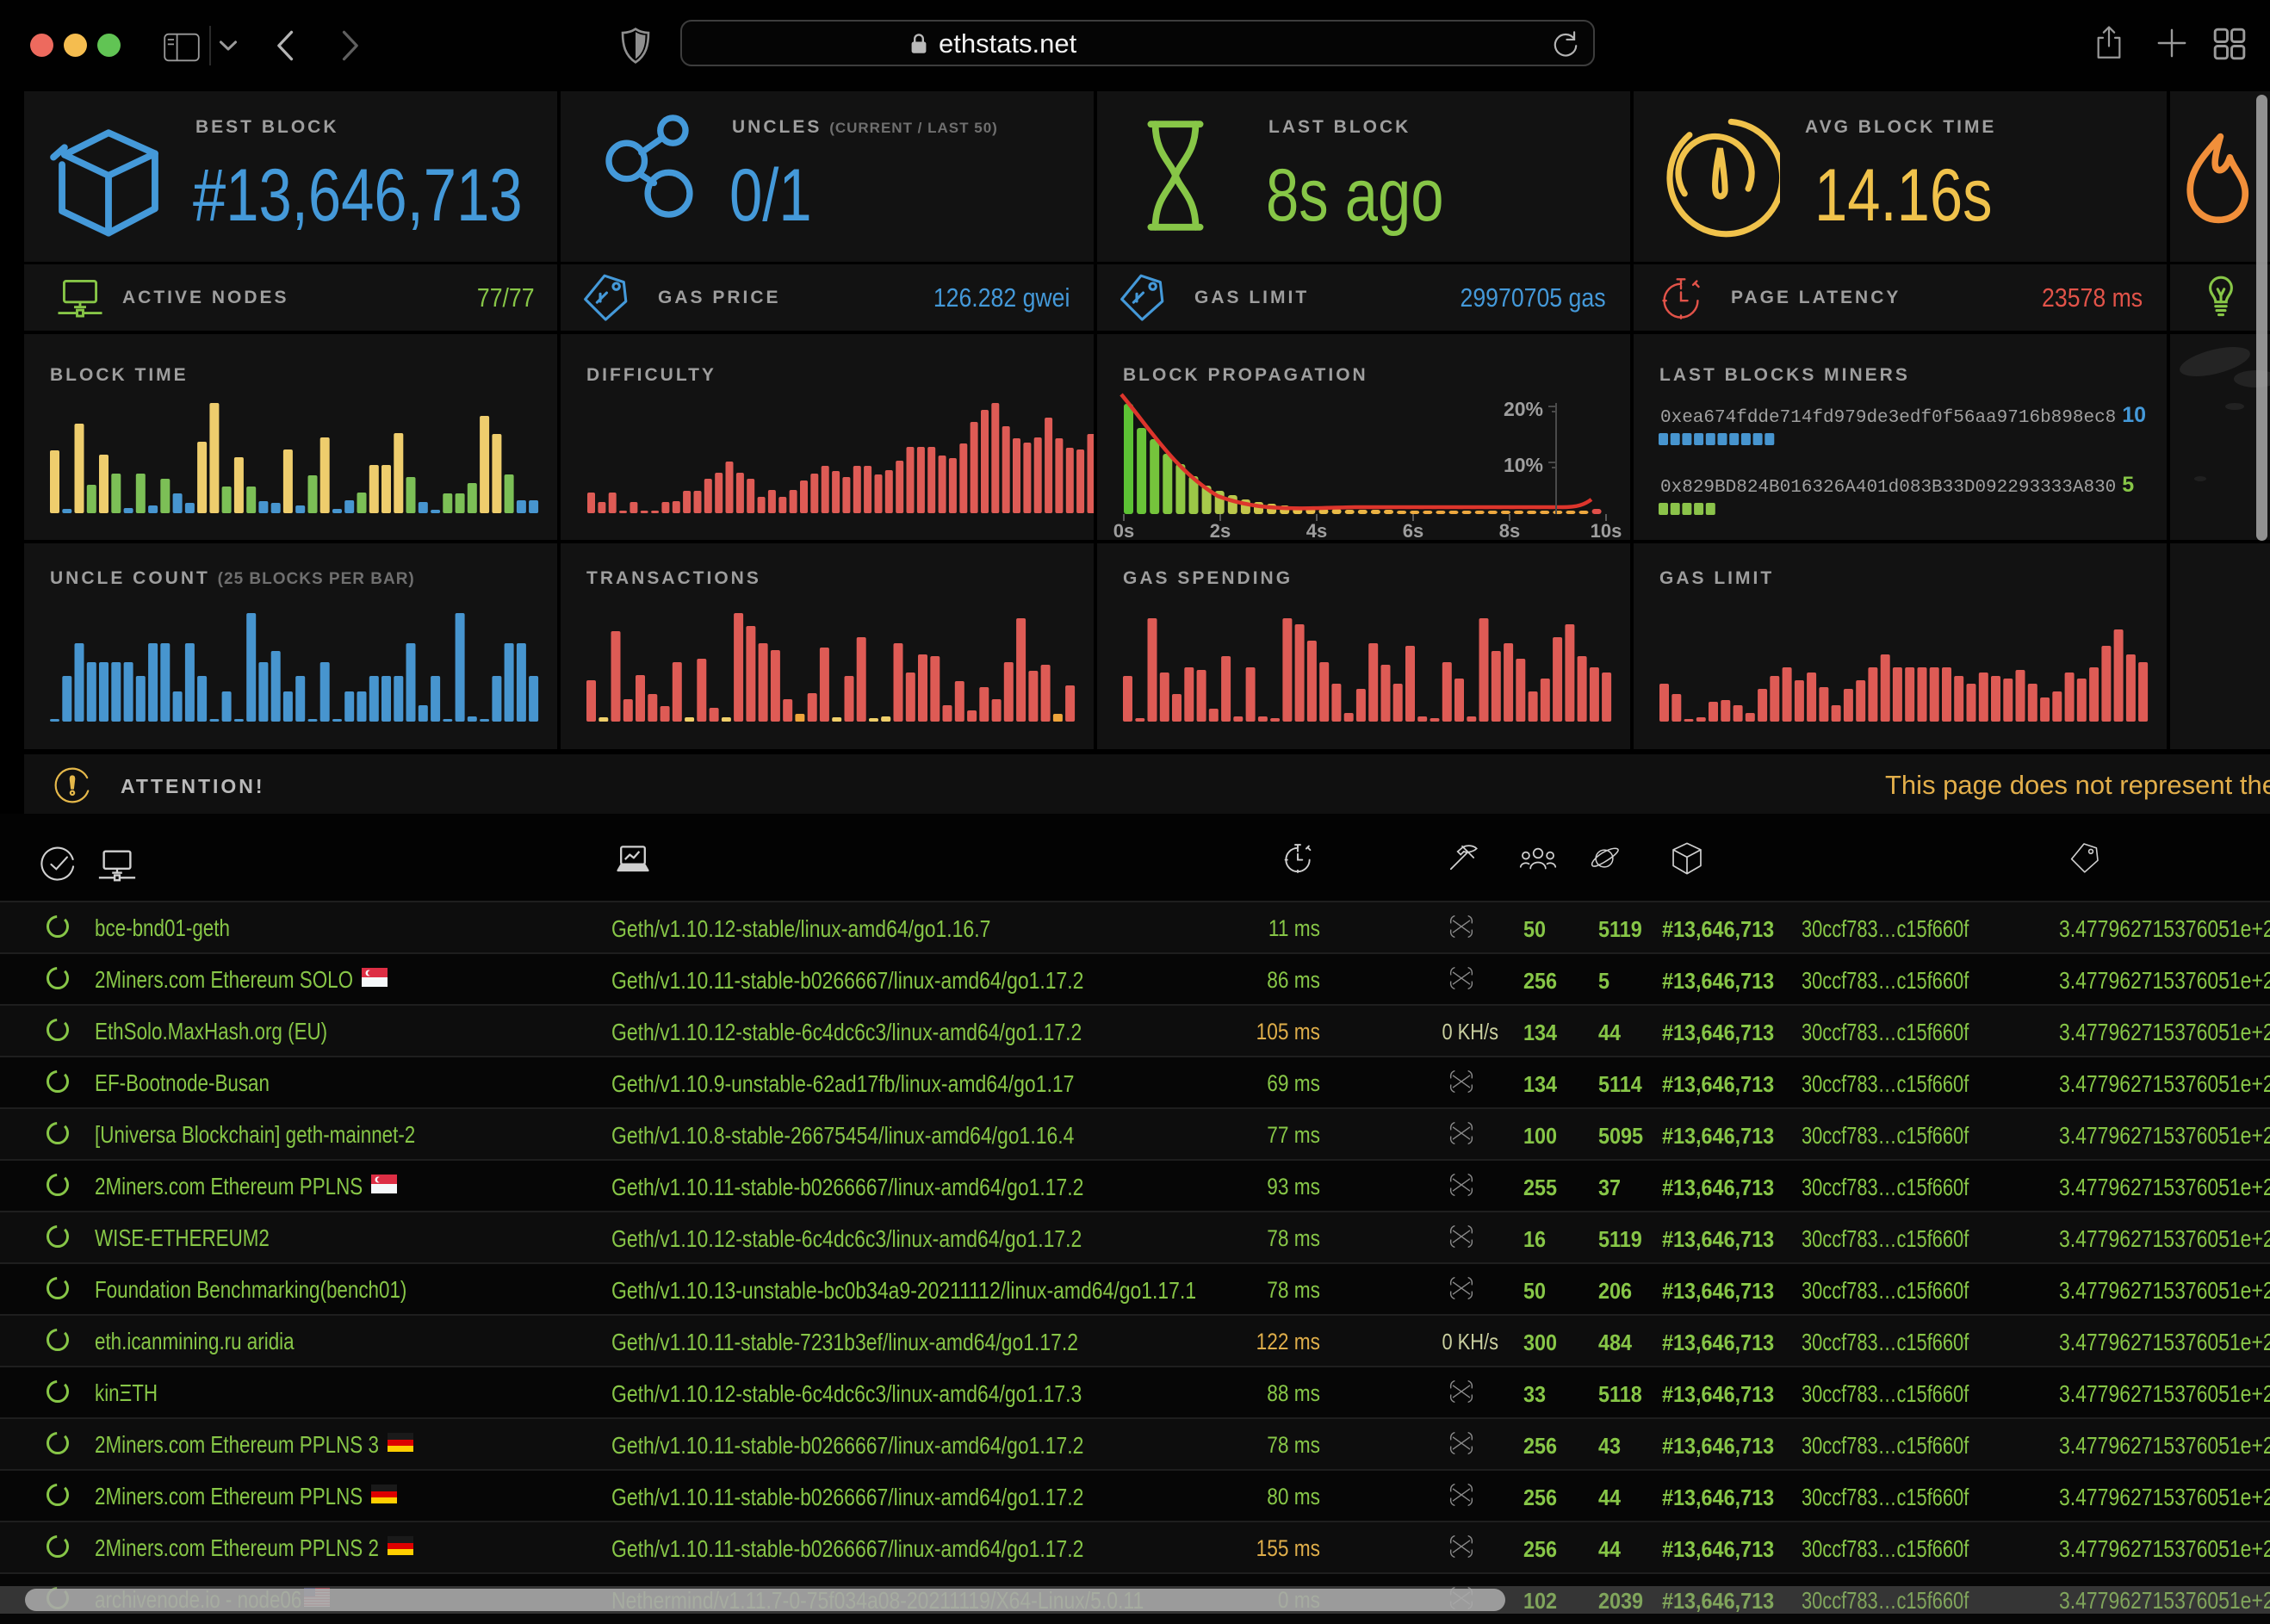 Image resolution: width=2270 pixels, height=1624 pixels. What do you see at coordinates (1523, 409) in the screenshot?
I see `svg-text: 20%` at bounding box center [1523, 409].